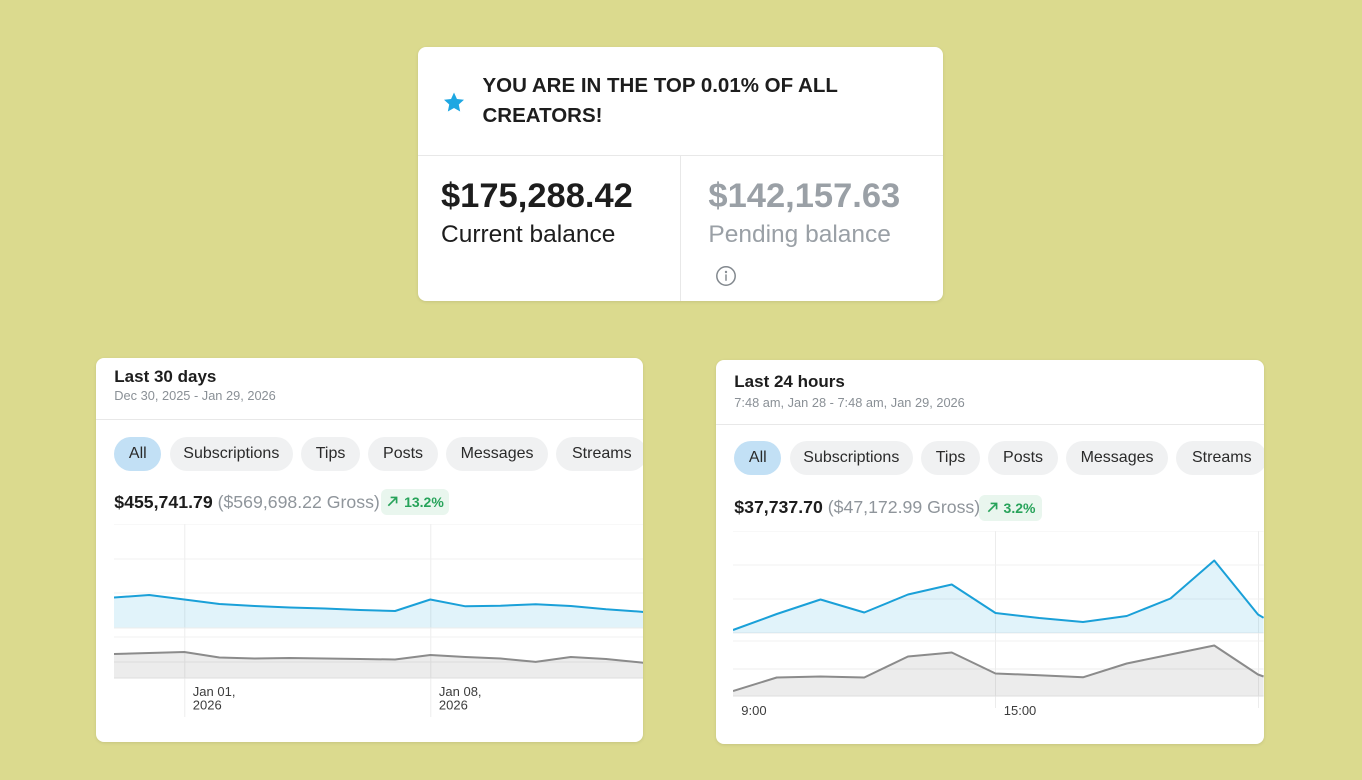 The width and height of the screenshot is (1362, 780). Describe the element at coordinates (213, 690) in the screenshot. I see `svg-text: Jan 01,` at that location.